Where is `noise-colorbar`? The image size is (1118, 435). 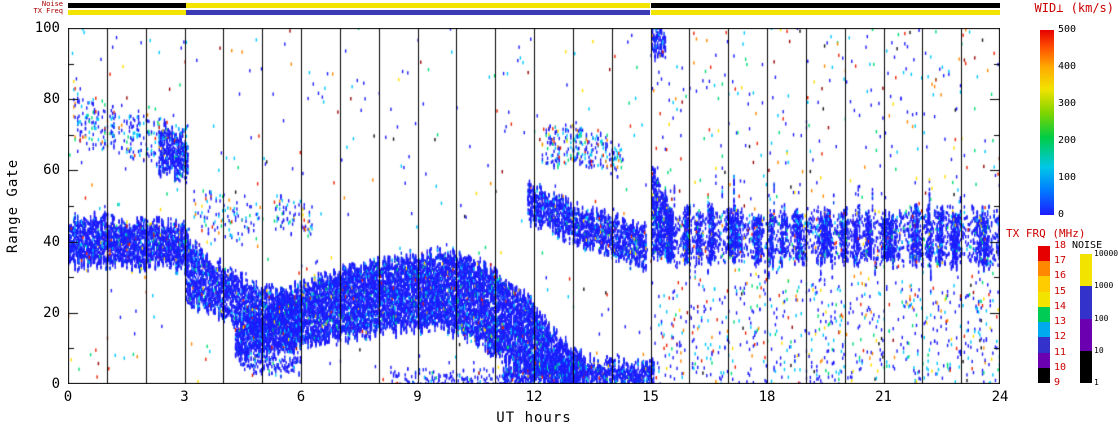 noise-colorbar is located at coordinates (1086, 318).